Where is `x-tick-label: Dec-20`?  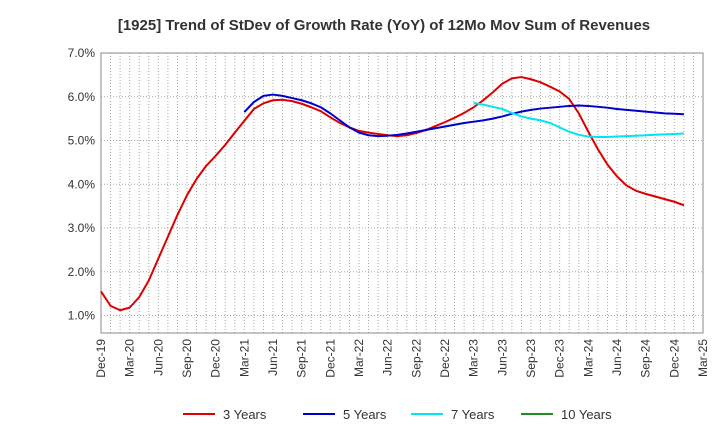 x-tick-label: Dec-20 is located at coordinates (216, 358).